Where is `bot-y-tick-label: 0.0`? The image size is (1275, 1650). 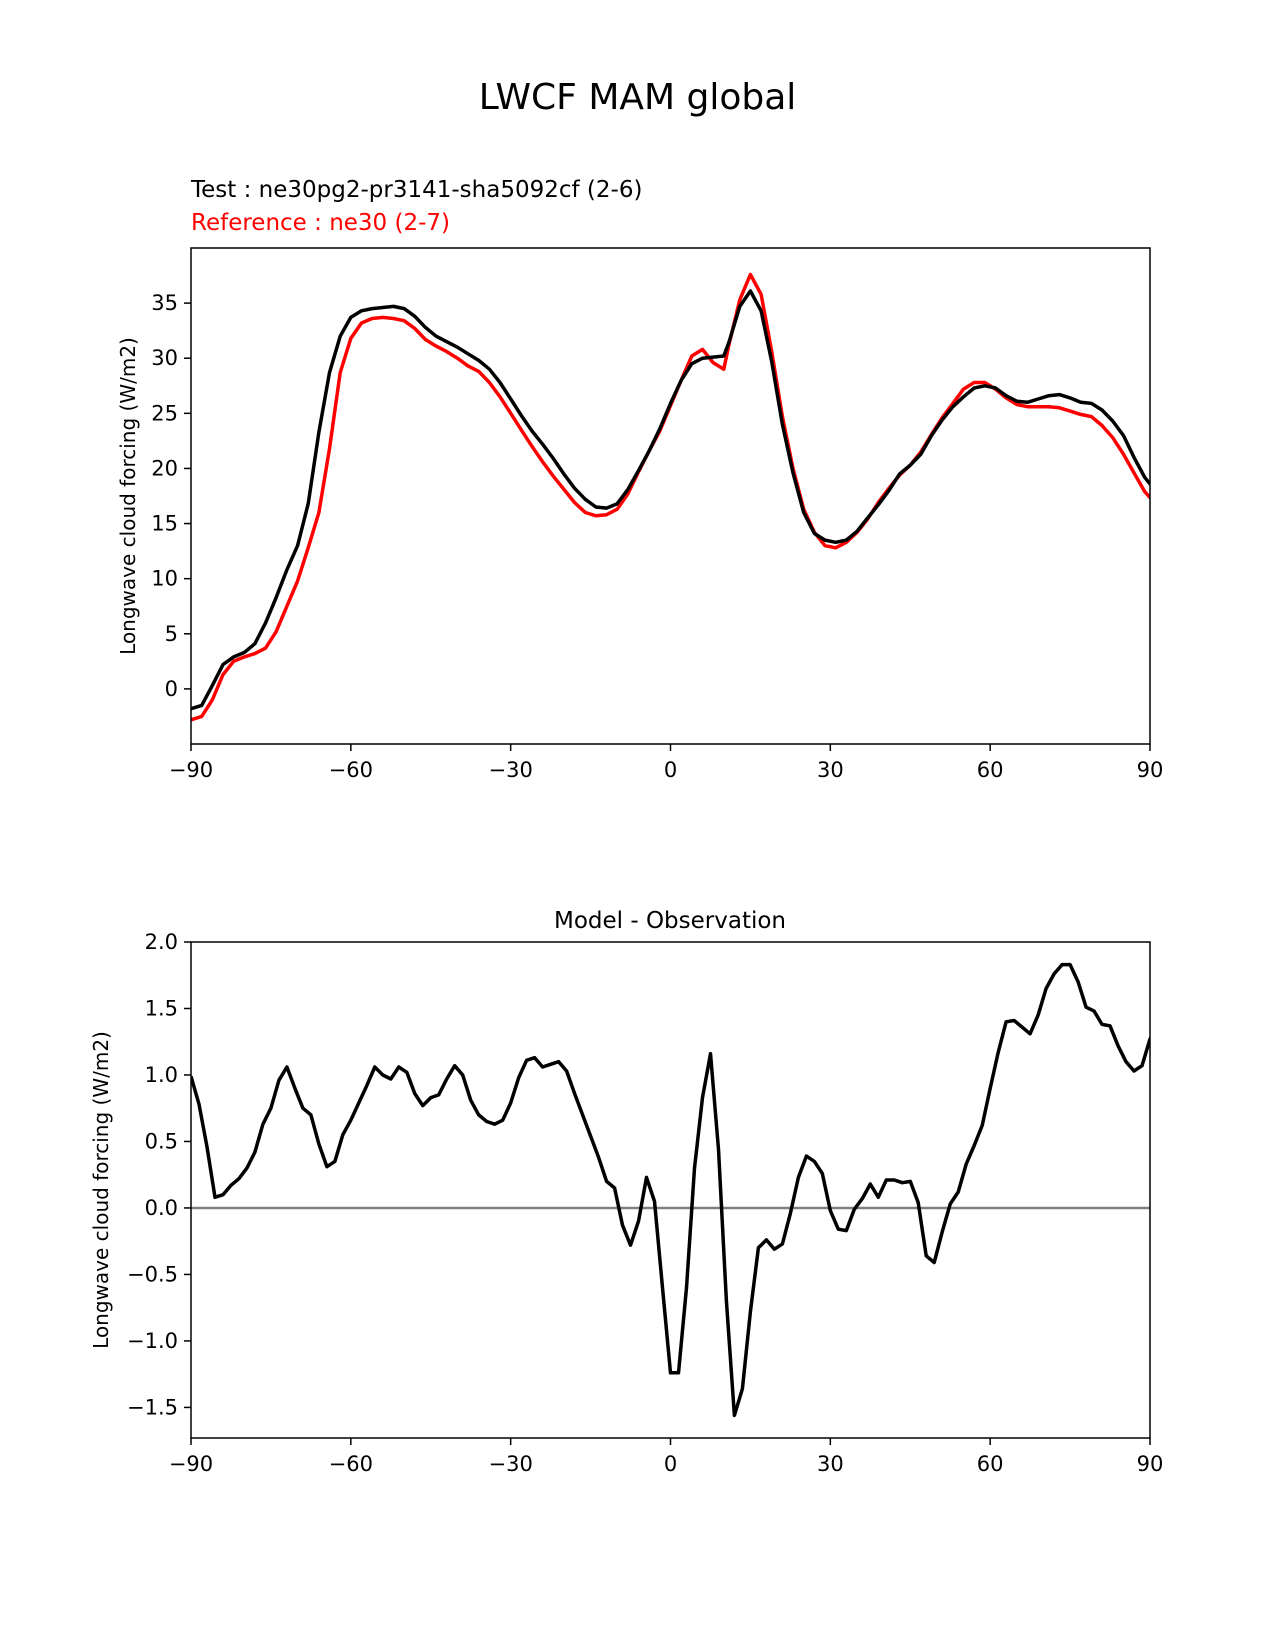
bot-y-tick-label: 0.0 is located at coordinates (161, 1208).